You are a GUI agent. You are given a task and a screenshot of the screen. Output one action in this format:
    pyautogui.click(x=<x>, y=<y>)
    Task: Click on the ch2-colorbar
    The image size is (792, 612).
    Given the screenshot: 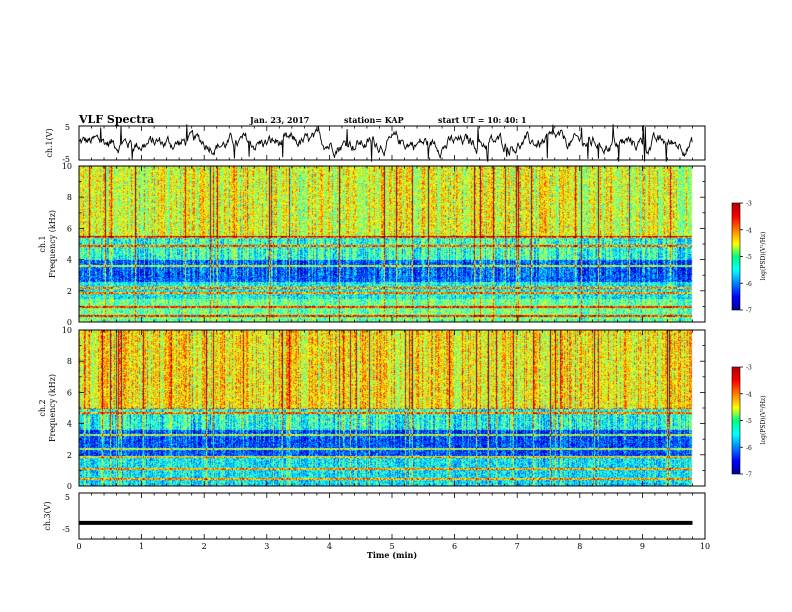 What is the action you would take?
    pyautogui.click(x=736, y=420)
    